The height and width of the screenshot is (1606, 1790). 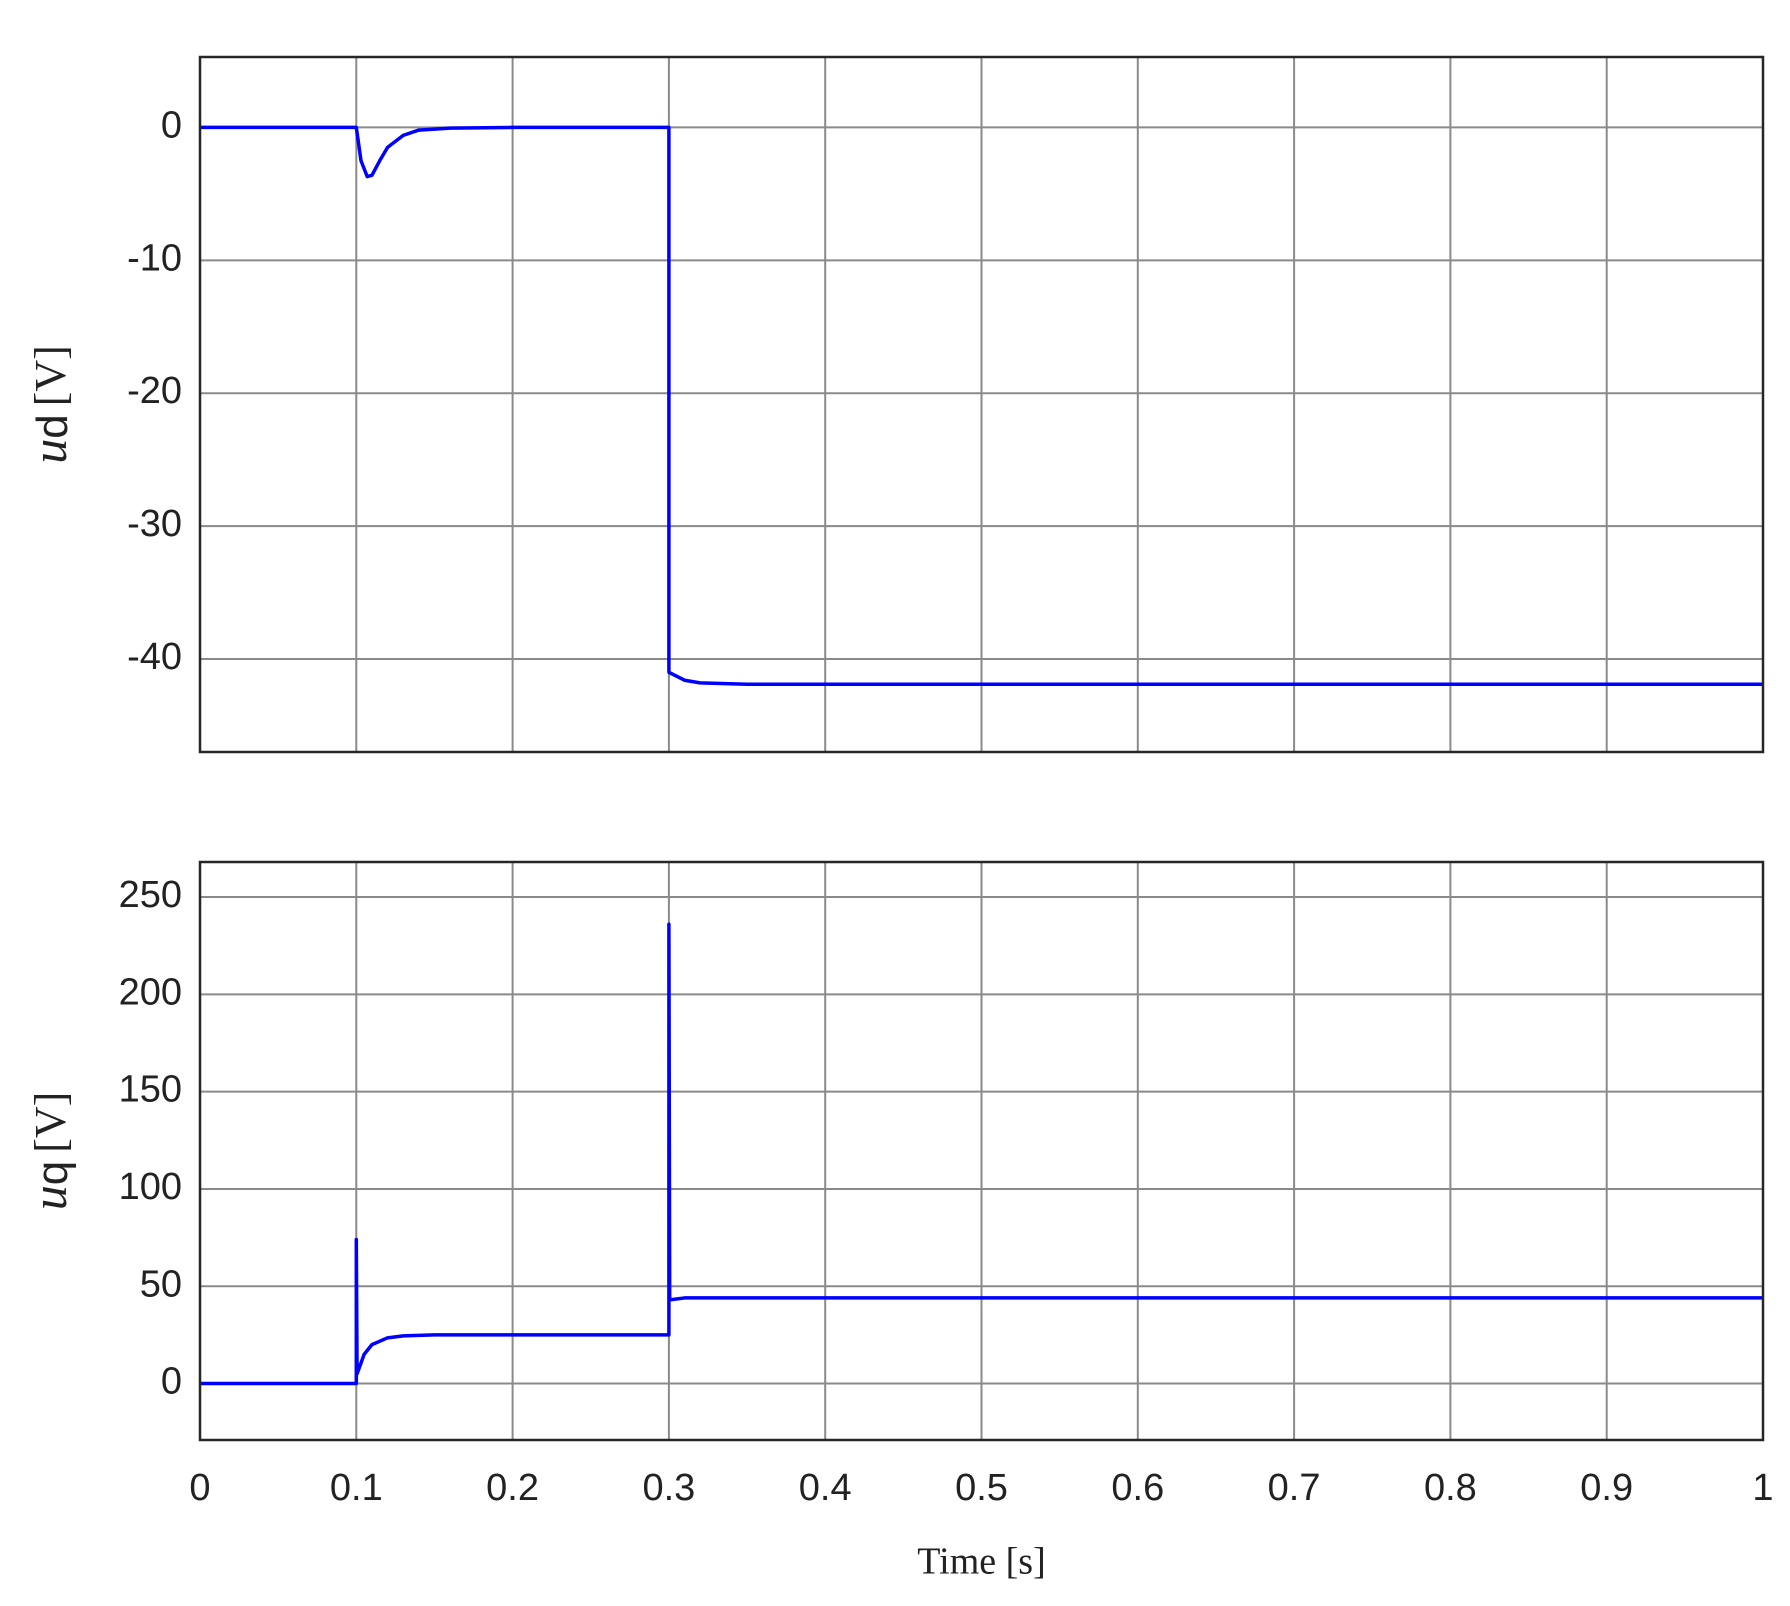 What do you see at coordinates (1294, 1488) in the screenshot?
I see `x-tick-label: 0.7` at bounding box center [1294, 1488].